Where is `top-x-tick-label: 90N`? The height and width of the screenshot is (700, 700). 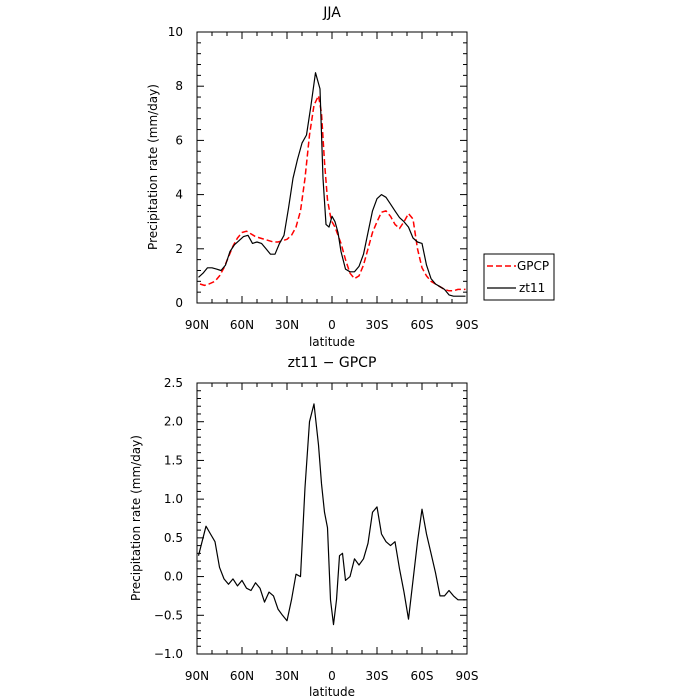
top-x-tick-label: 90N is located at coordinates (197, 325).